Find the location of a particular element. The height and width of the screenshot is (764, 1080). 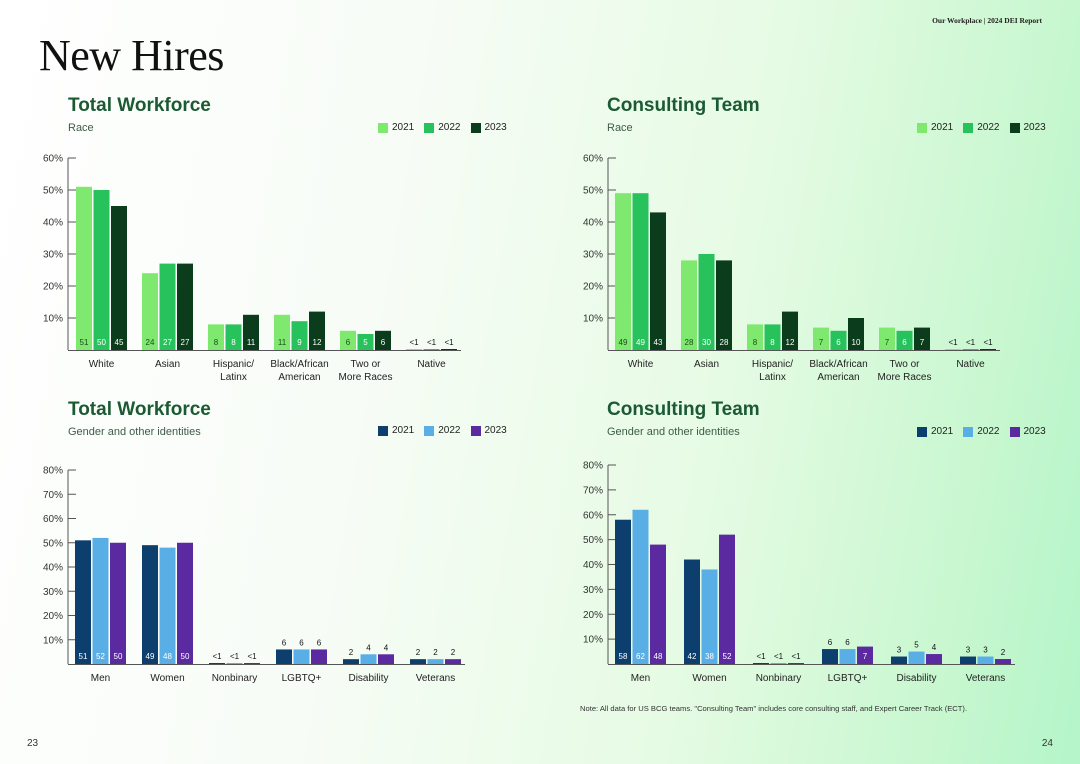

category-label: Two or is located at coordinates (365, 364).